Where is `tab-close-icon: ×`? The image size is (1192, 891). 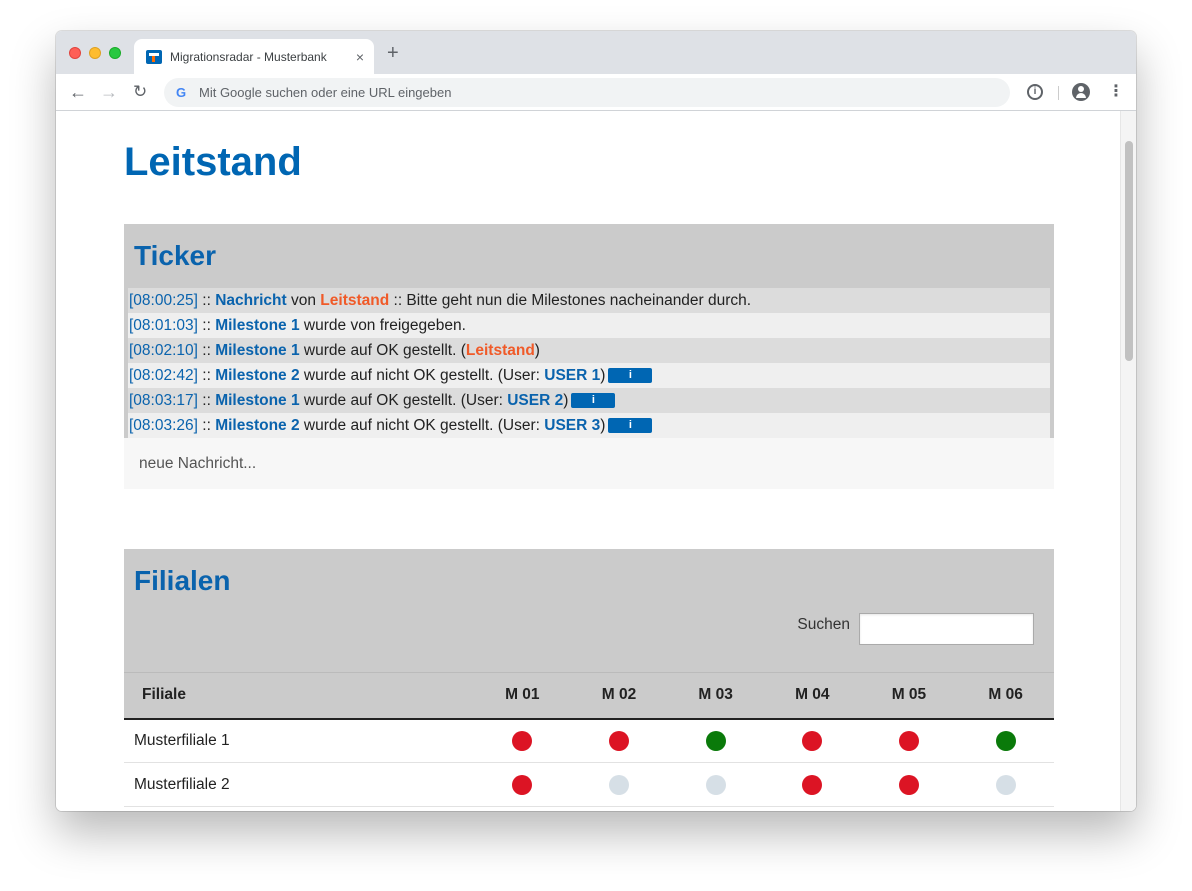
tab-close-icon: × is located at coordinates (359, 56).